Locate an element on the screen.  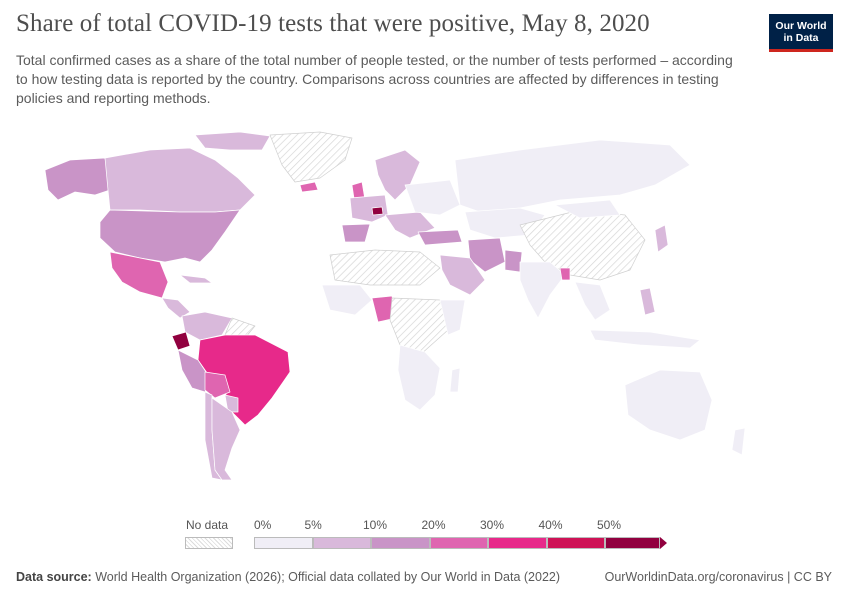
region-philippines is located at coordinates (647, 301).